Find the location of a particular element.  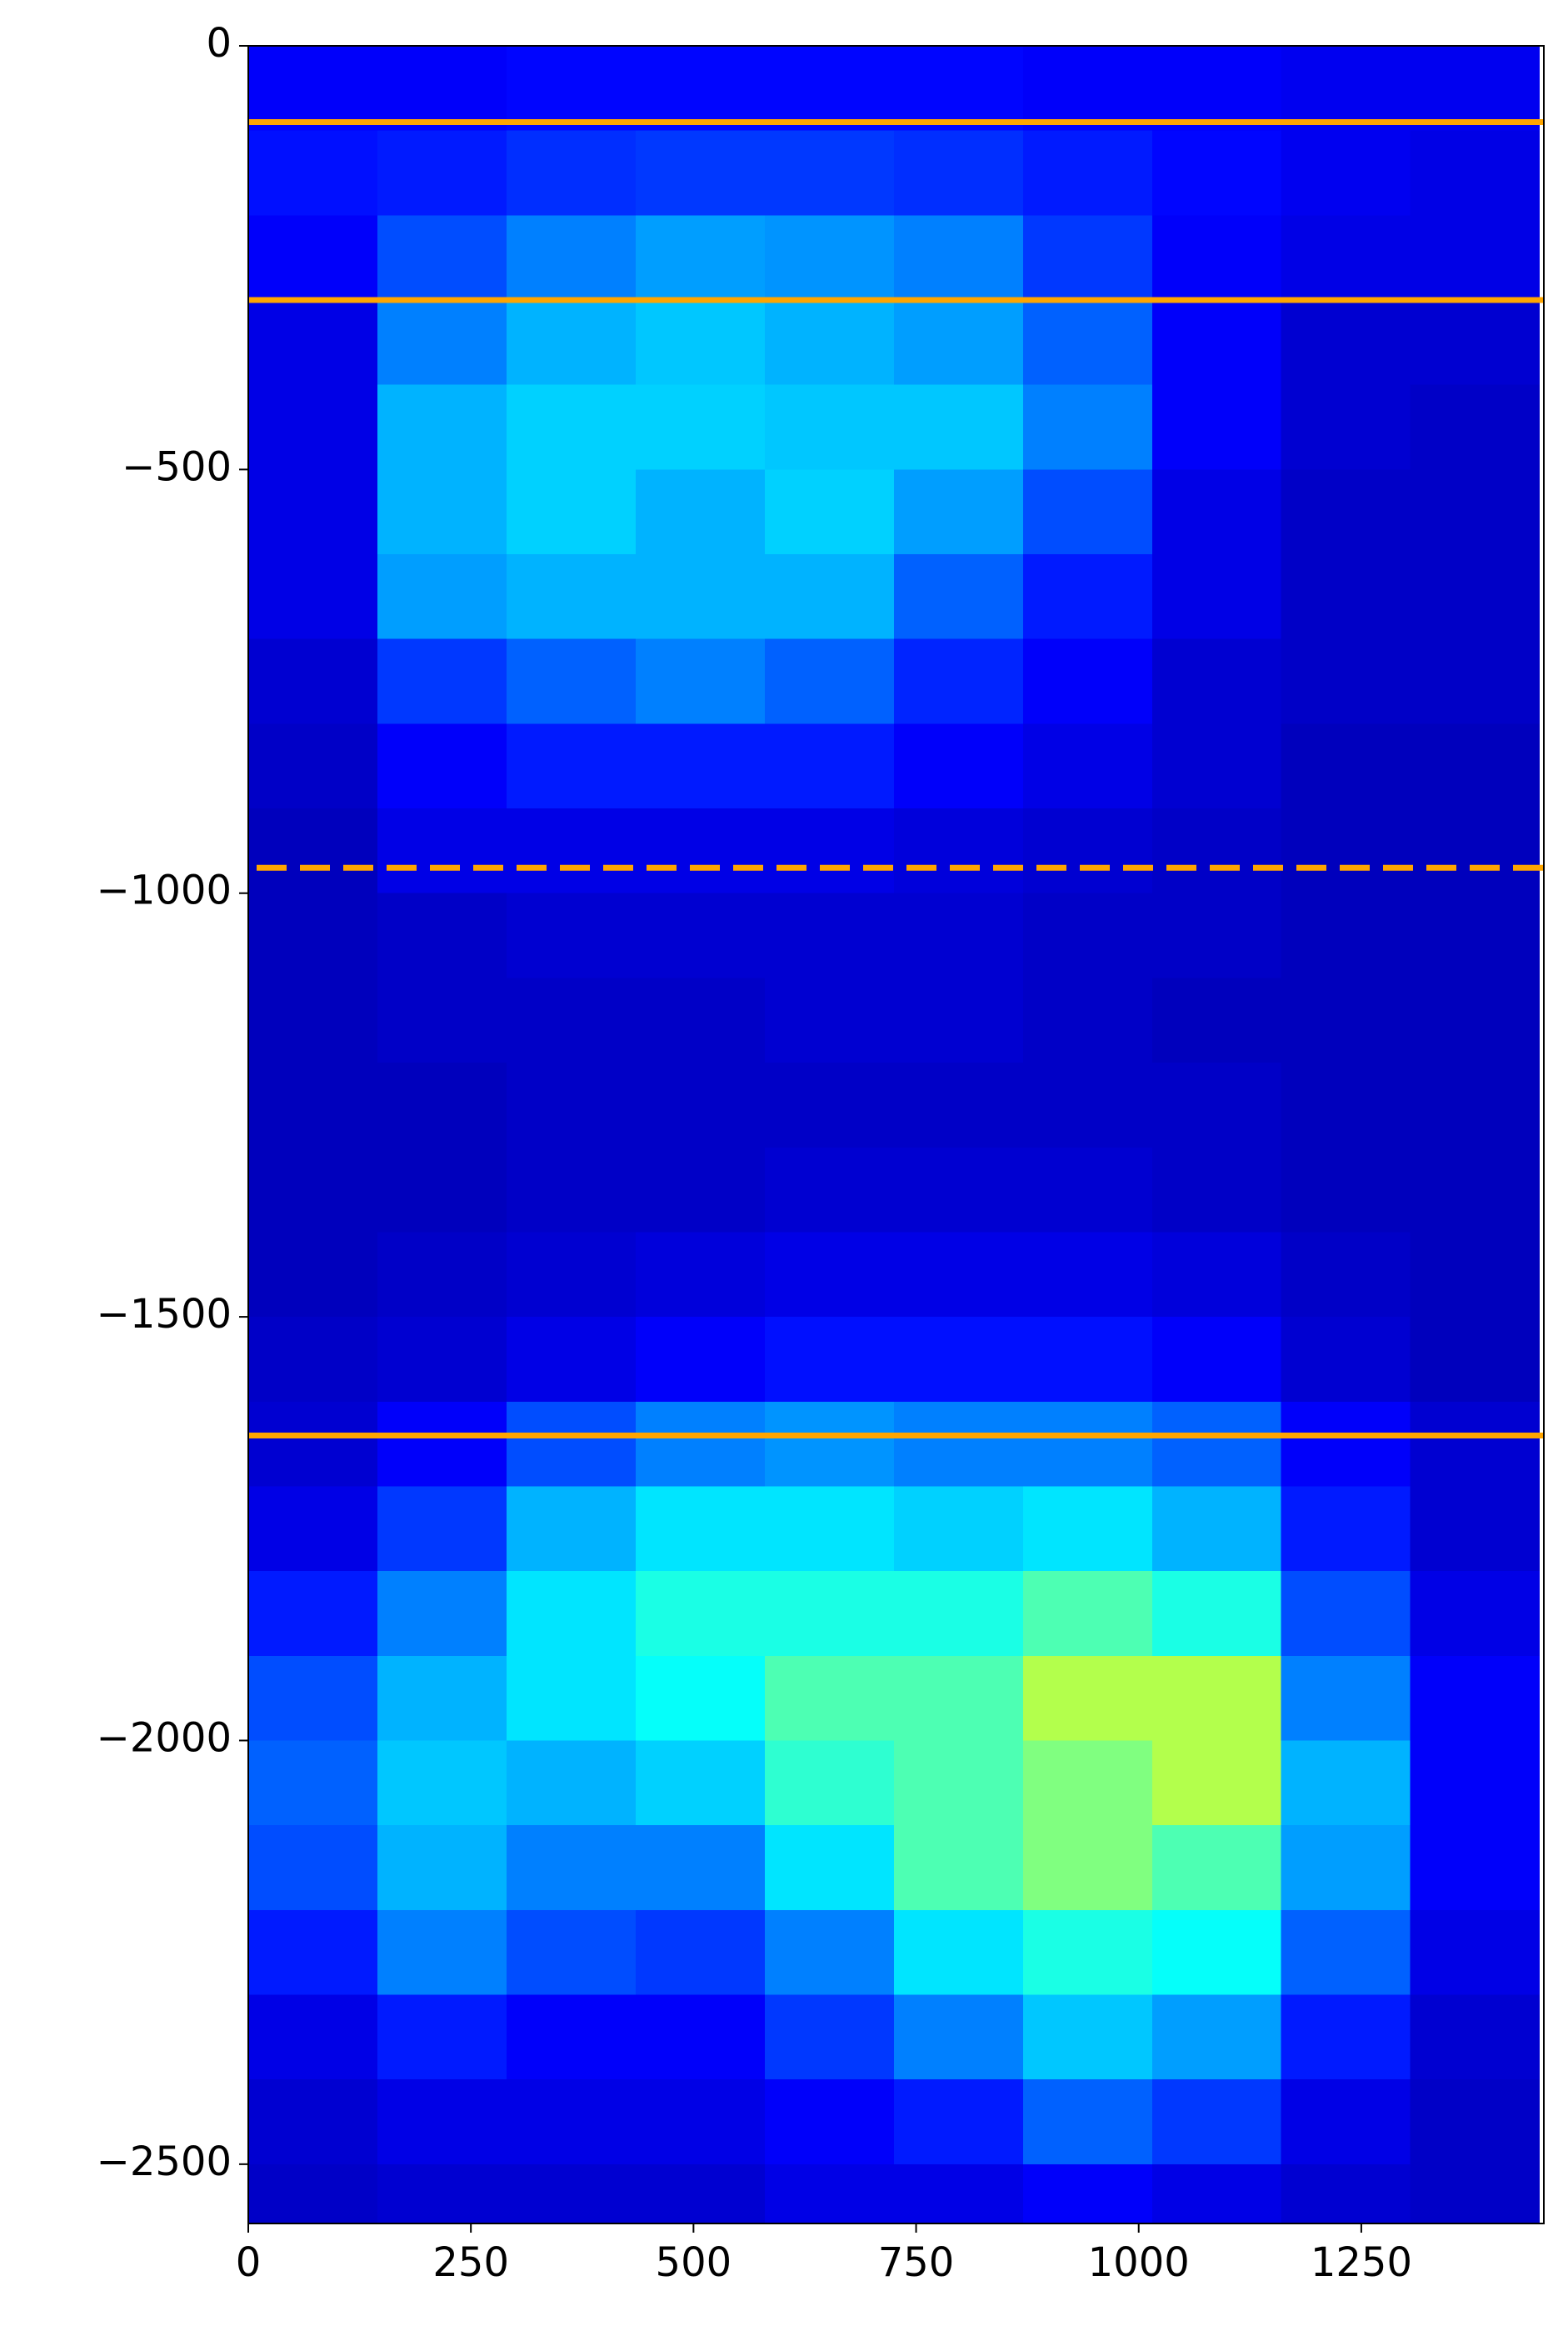

x-tick-label: 750 is located at coordinates (916, 2262).